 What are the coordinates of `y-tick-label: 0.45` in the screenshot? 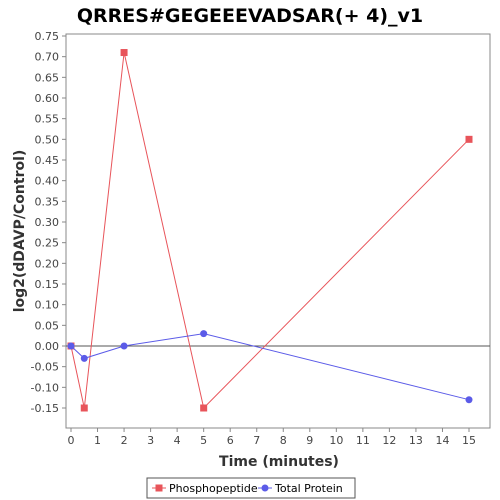 It's located at (47, 160).